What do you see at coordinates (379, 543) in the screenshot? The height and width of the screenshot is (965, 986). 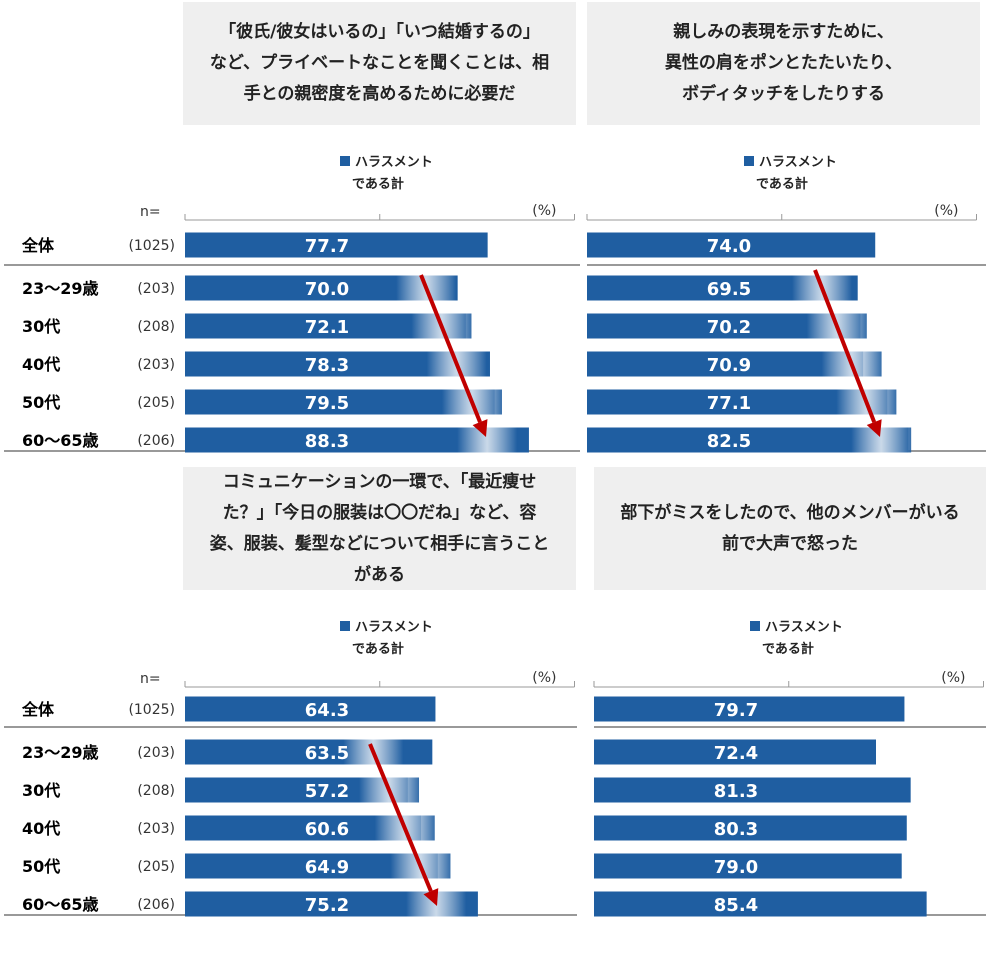 I see `chart-title-line: 姿、服装、髪型などについて相手に言うこと` at bounding box center [379, 543].